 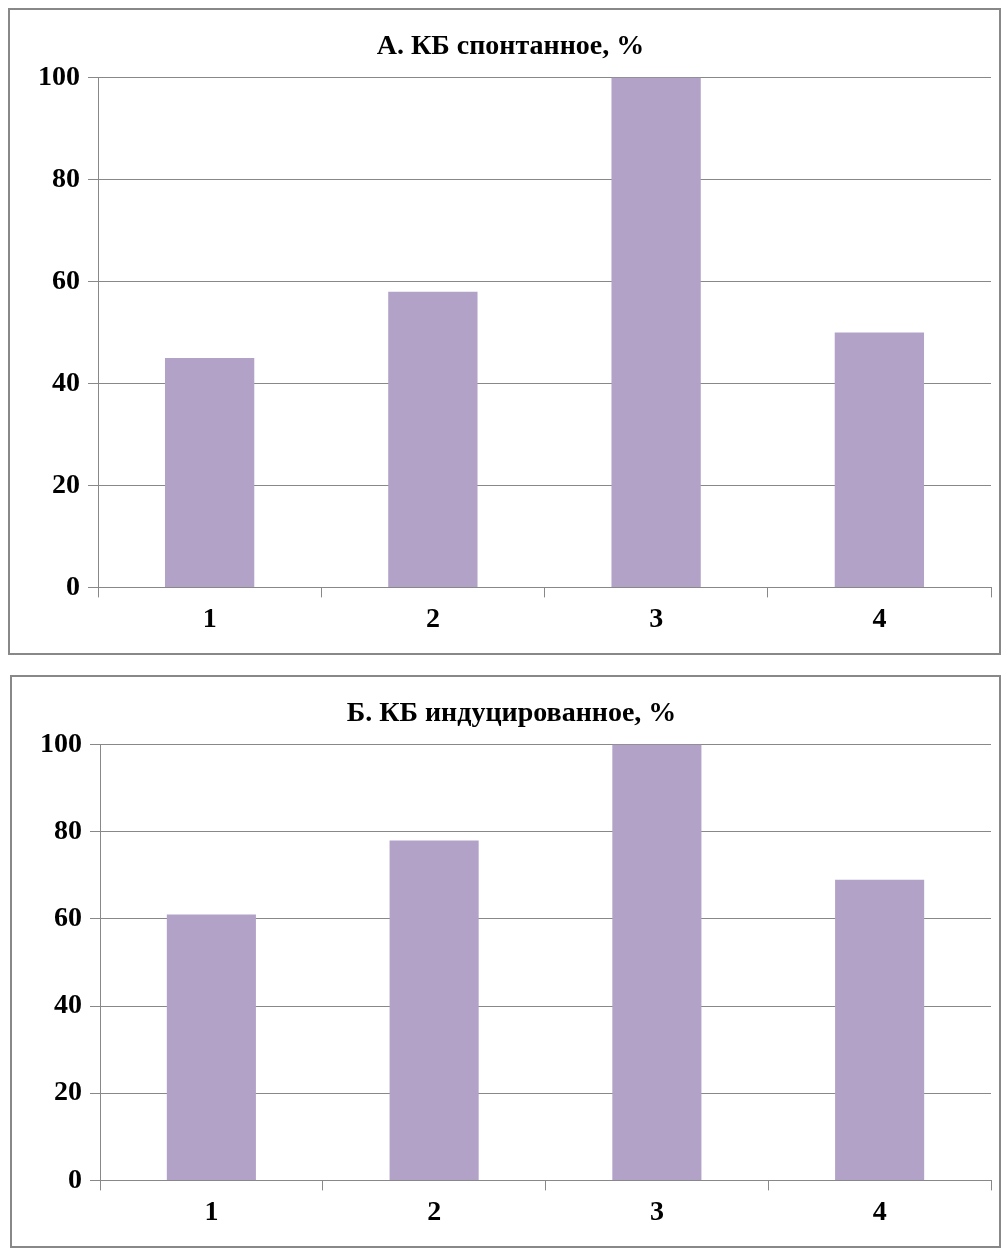 I want to click on chart-title: Б. КБ индуцированное, %, so click(x=511, y=712).